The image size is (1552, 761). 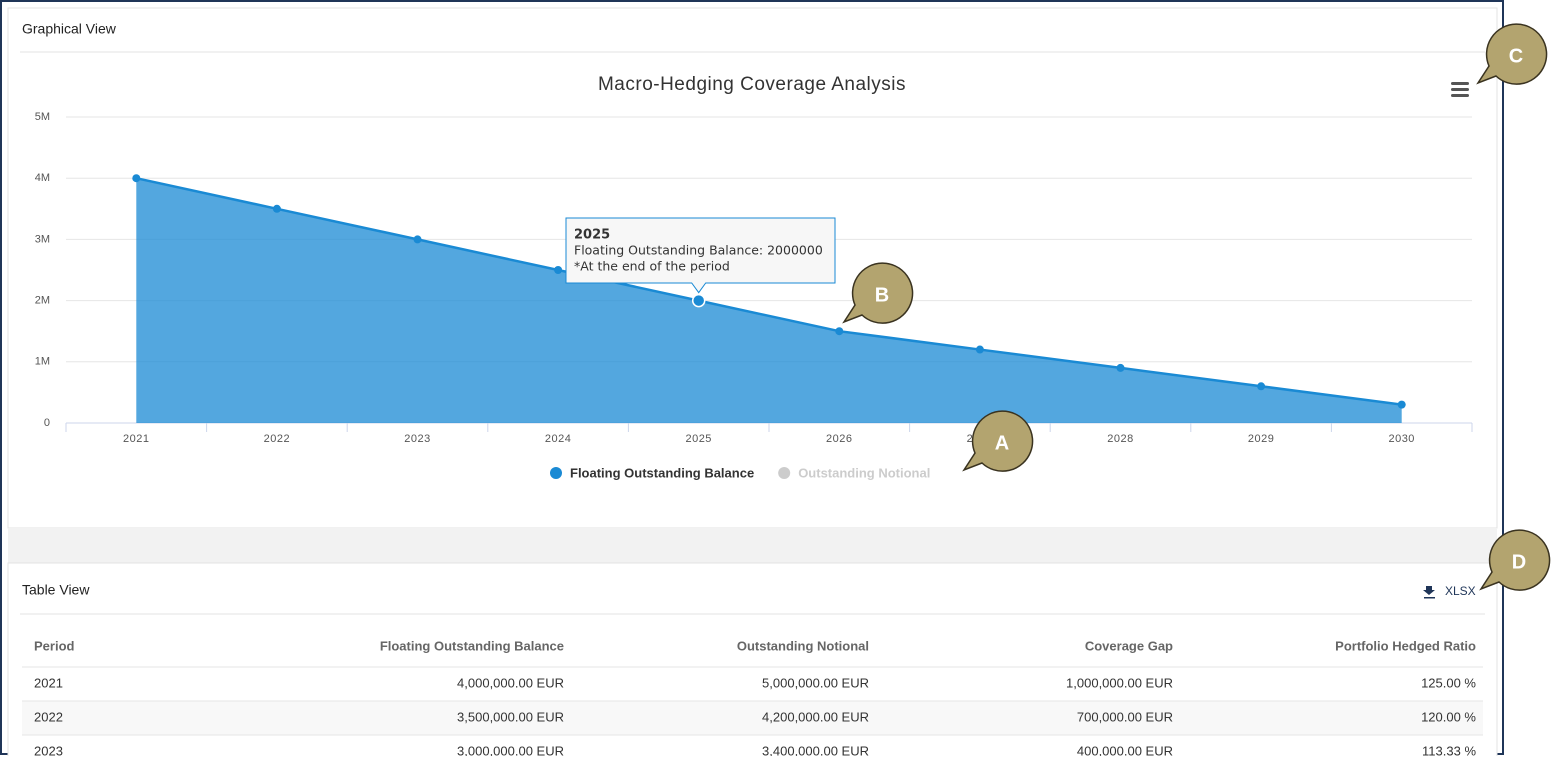 I want to click on cell: 5,000,000.00 EUR, so click(x=815, y=682).